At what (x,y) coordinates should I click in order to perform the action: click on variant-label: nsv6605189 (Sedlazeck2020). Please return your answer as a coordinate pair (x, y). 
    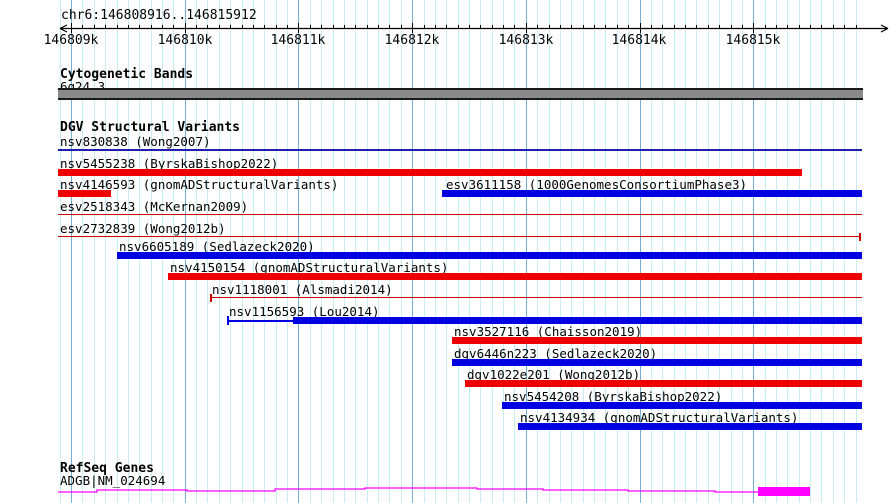
    Looking at the image, I should click on (217, 246).